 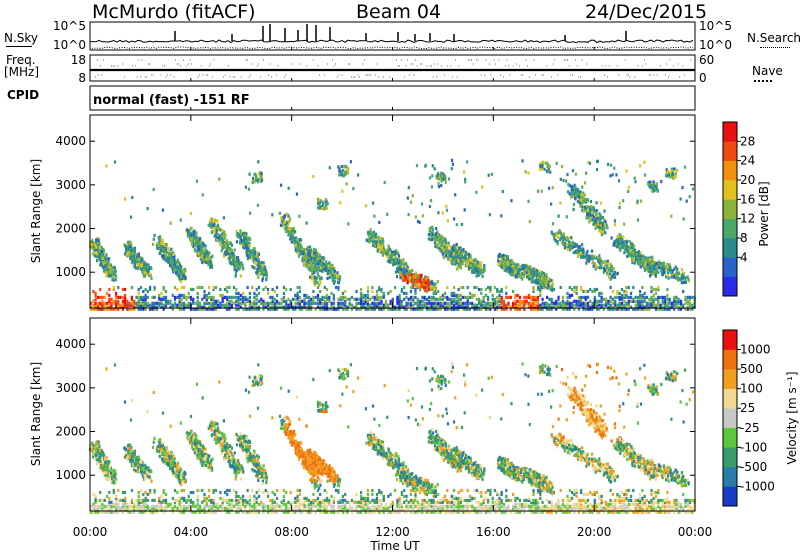 I want to click on nsearch-label: N.Search, so click(x=773, y=38).